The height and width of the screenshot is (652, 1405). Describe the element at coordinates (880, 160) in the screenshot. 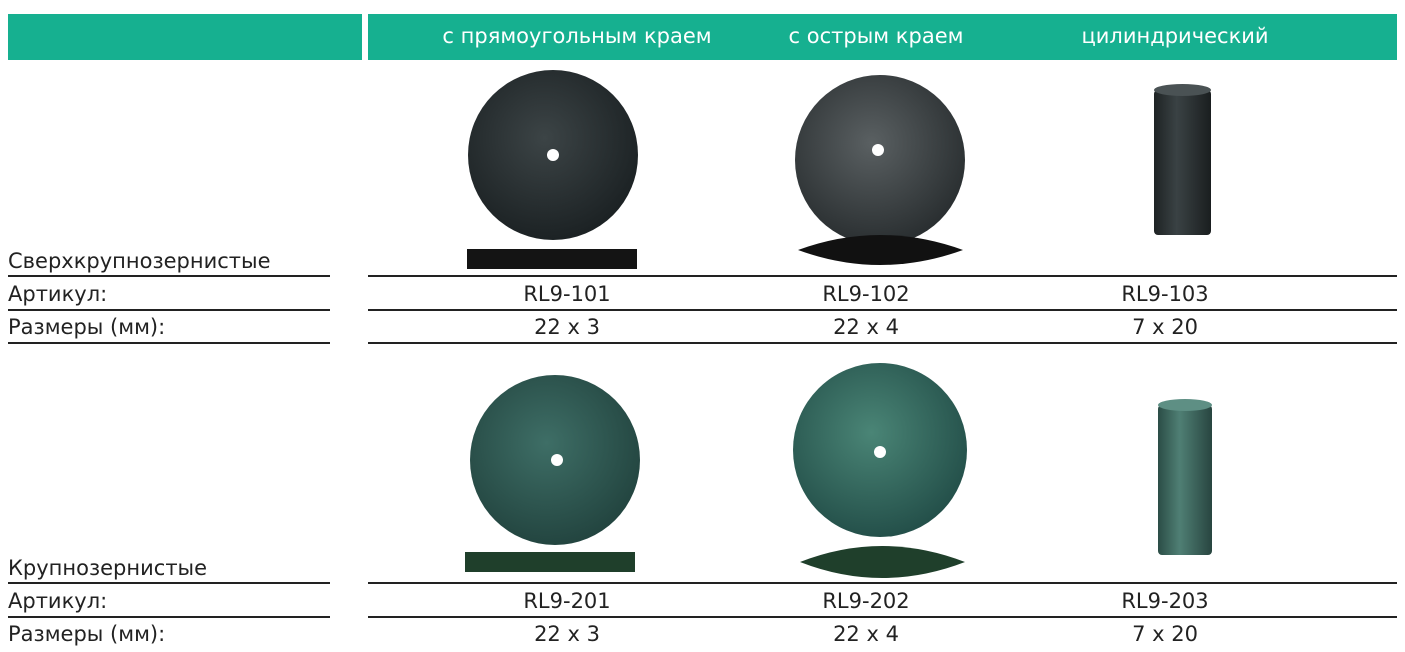

I see `disc` at that location.